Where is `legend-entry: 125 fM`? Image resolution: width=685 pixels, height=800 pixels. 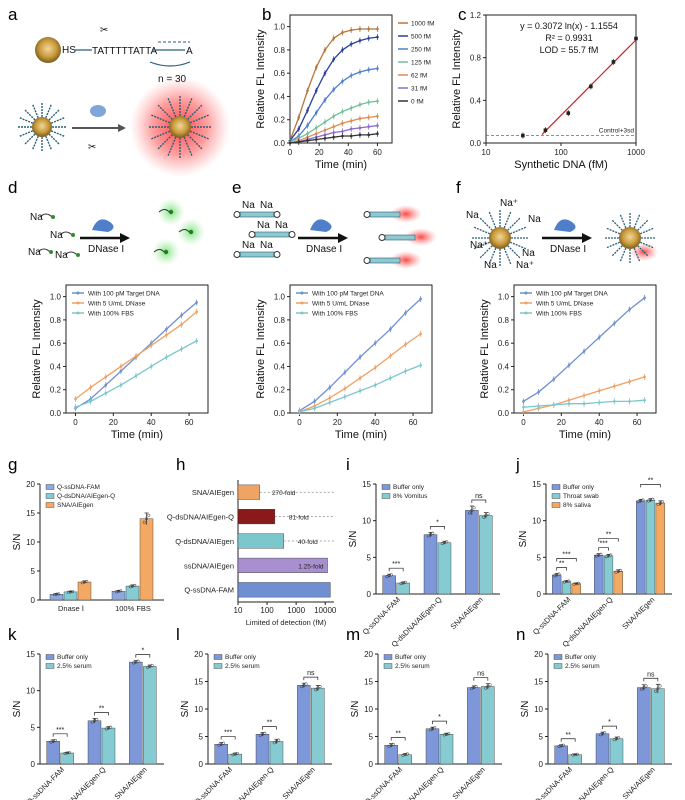 legend-entry: 125 fM is located at coordinates (421, 63).